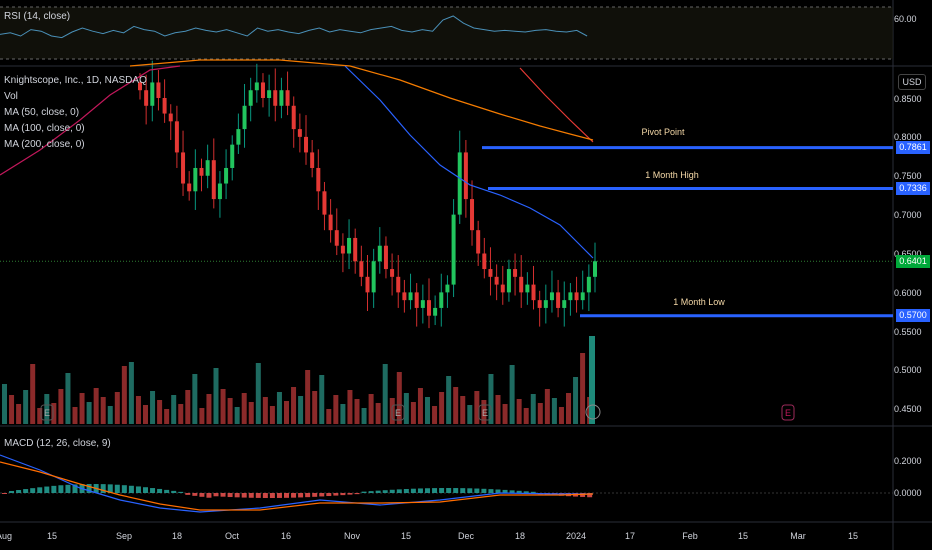 The image size is (932, 550). Describe the element at coordinates (469, 162) in the screenshot. I see `ma50-line` at that location.